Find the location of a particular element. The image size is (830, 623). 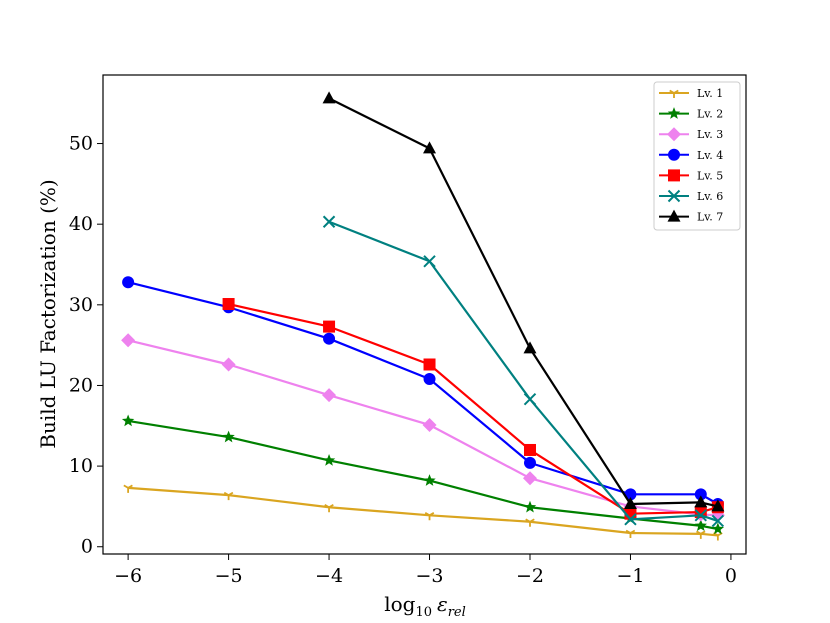

legend-item: Lv. 5 is located at coordinates (691, 175).